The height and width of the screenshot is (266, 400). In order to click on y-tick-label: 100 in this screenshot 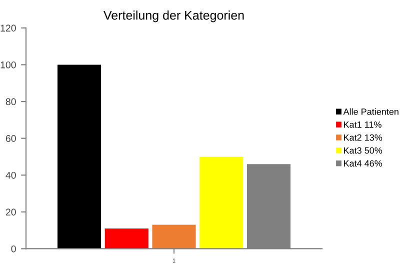, I will do `click(8, 64)`.